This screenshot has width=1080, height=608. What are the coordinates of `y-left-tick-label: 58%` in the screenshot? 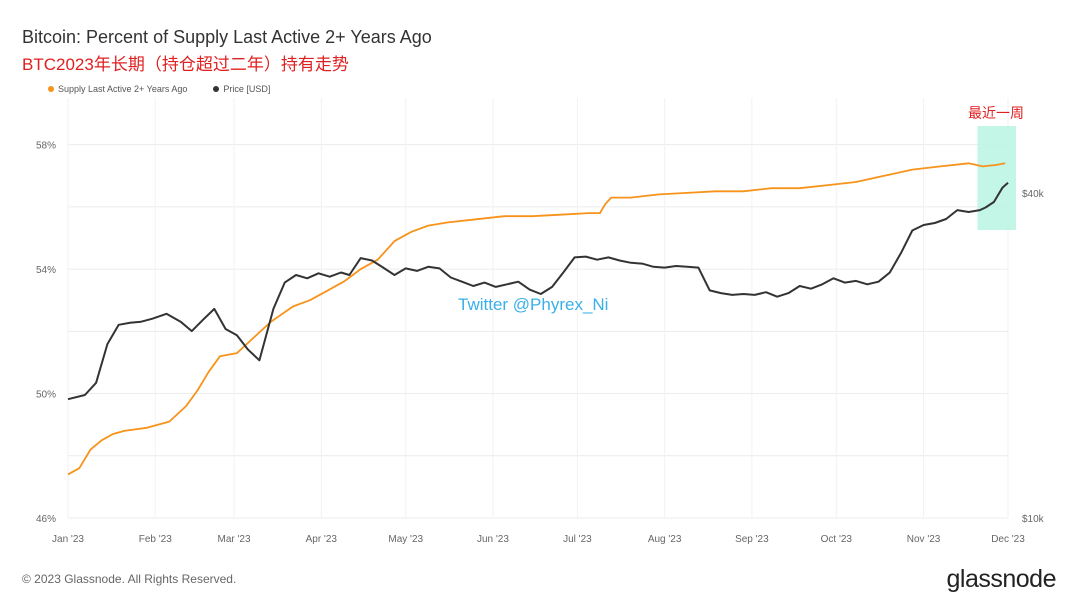 It's located at (46, 146).